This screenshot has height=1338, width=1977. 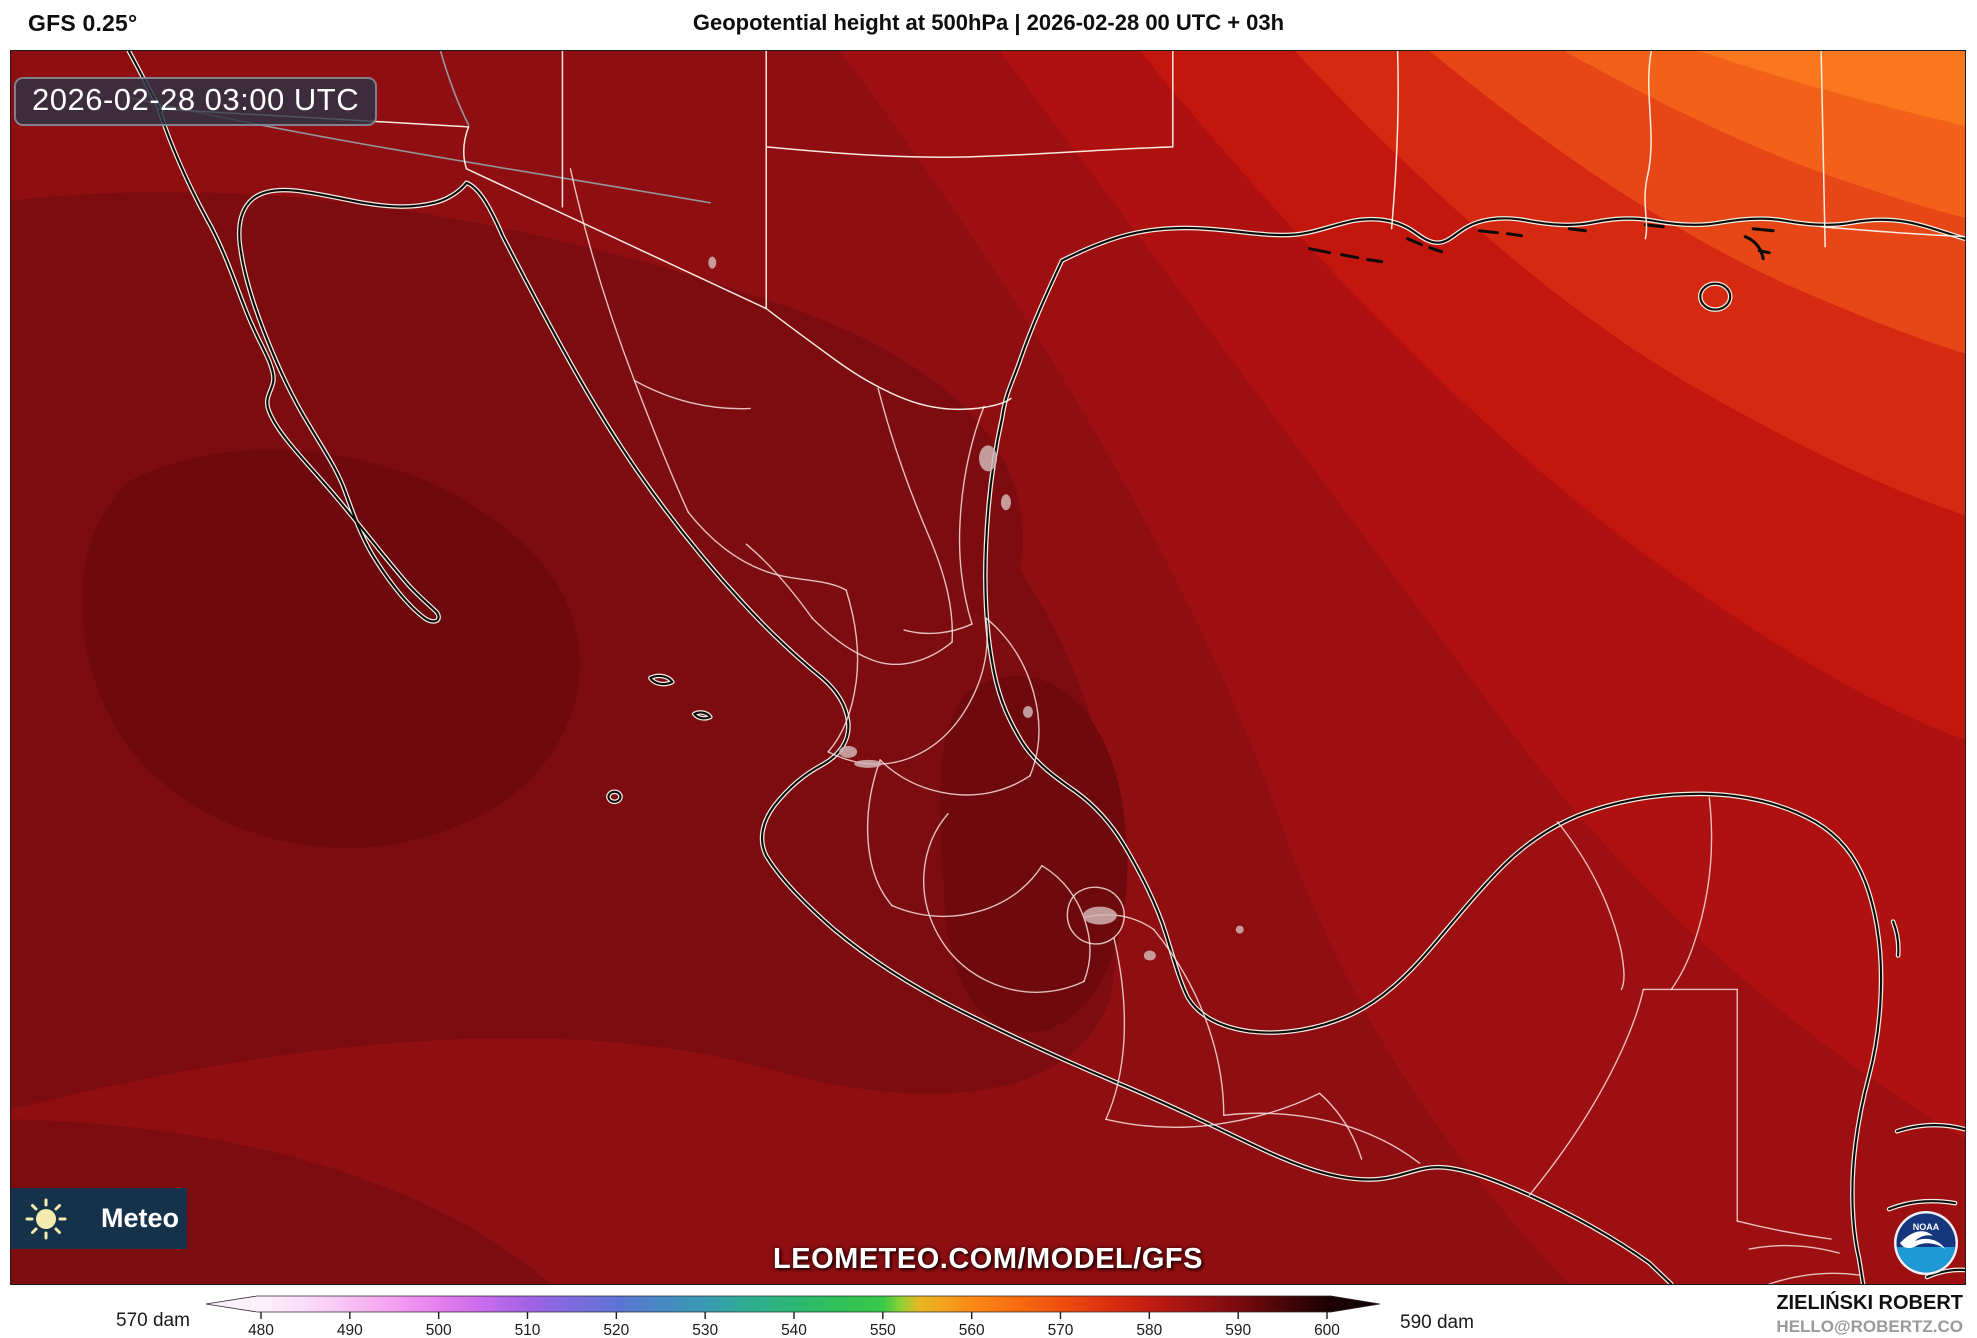 What do you see at coordinates (1437, 1322) in the screenshot?
I see `colorbar-max-label: 590 dam` at bounding box center [1437, 1322].